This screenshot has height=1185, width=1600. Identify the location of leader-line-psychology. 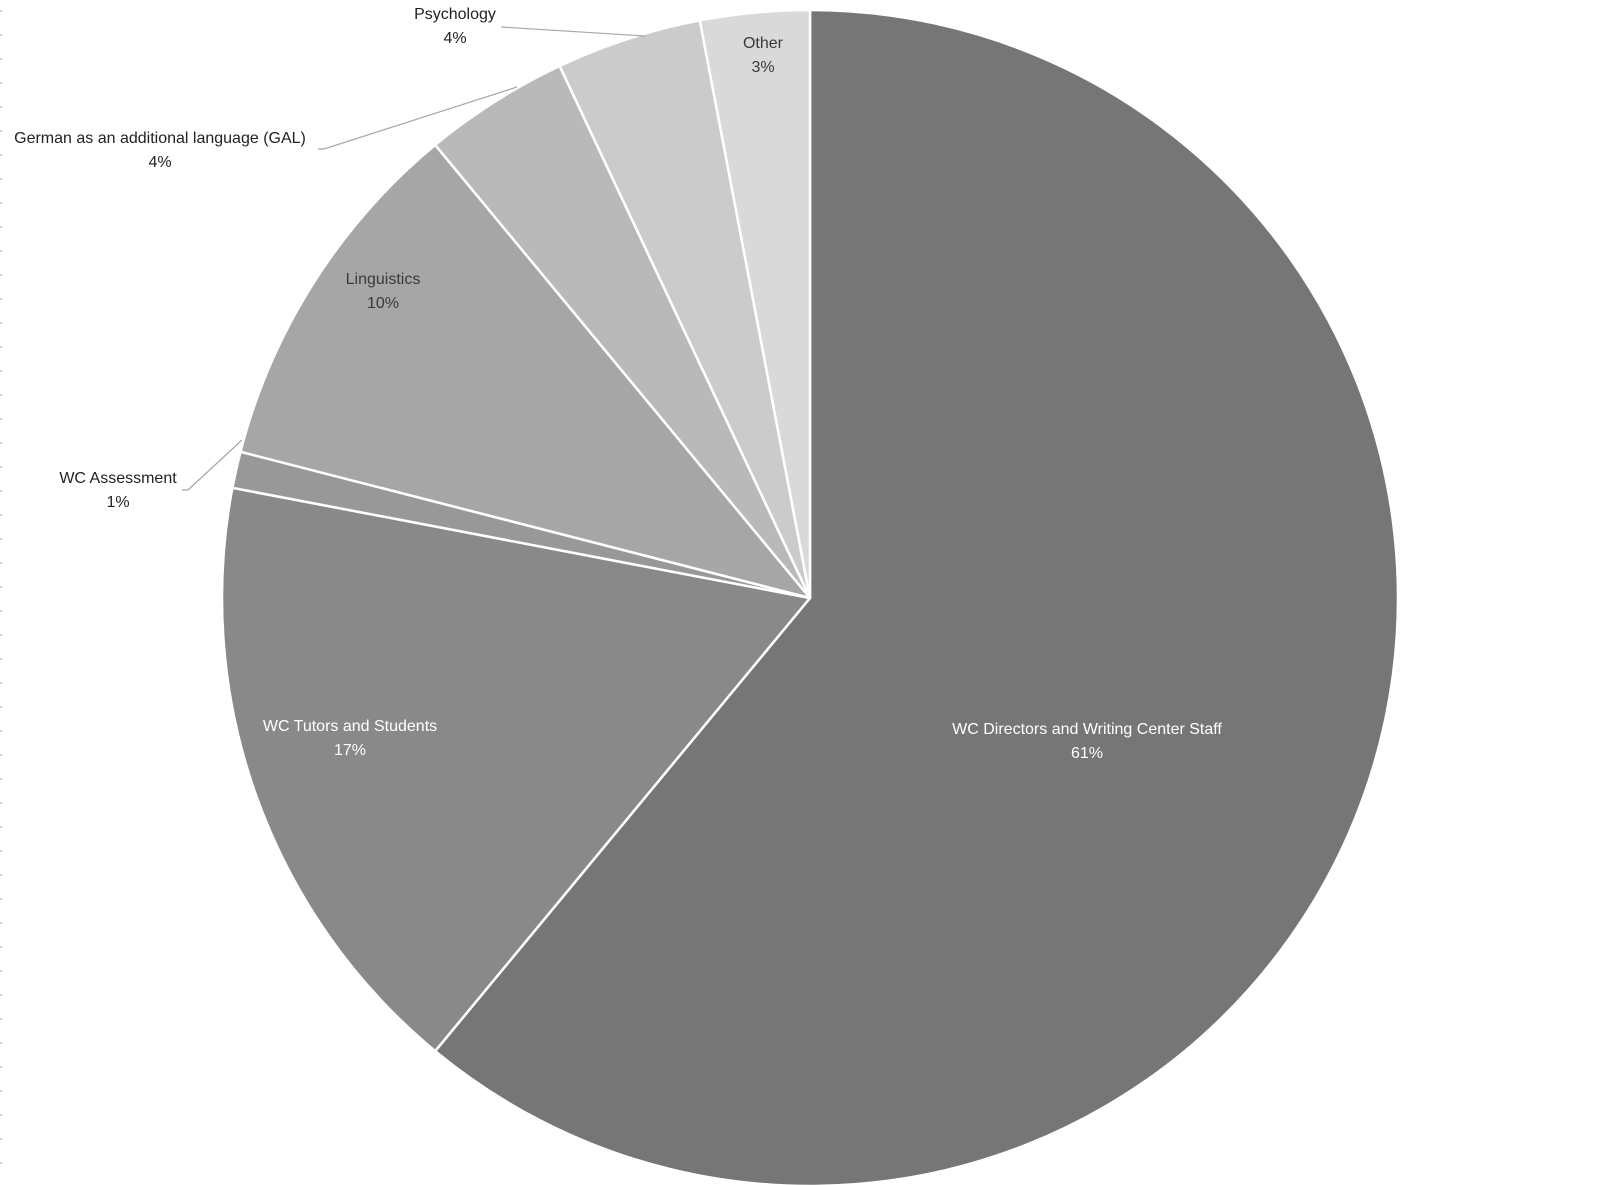
(573, 31).